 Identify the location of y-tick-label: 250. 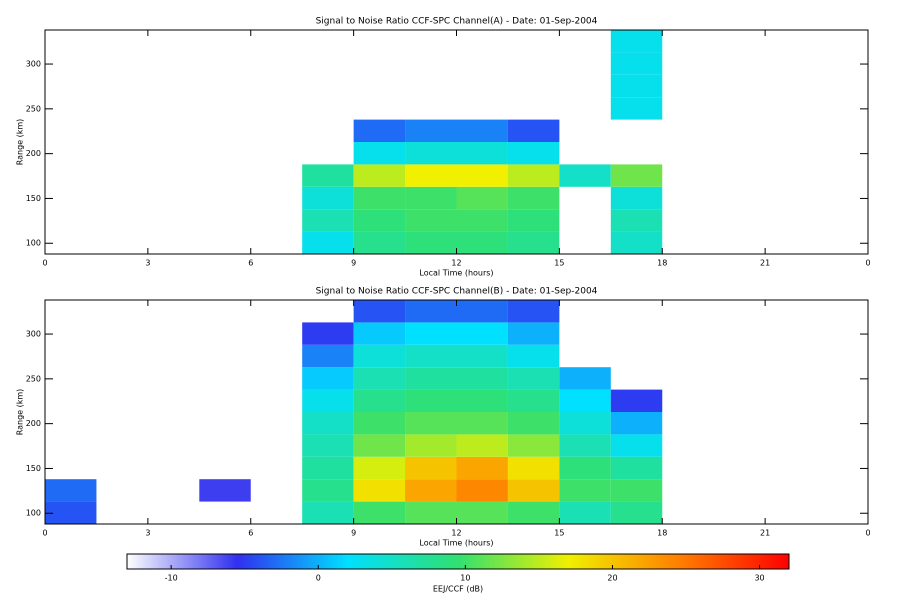
(33, 378).